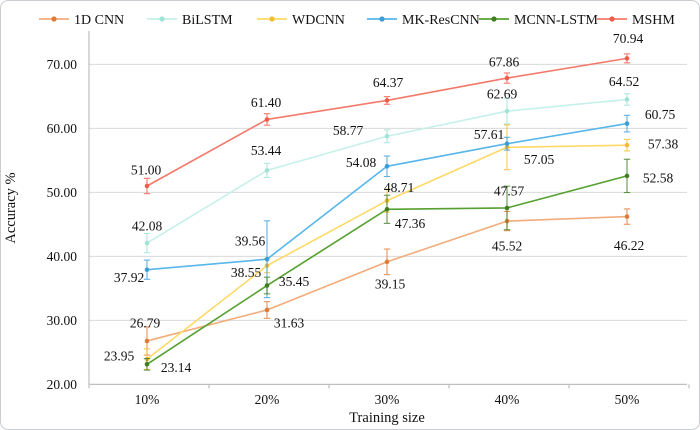  I want to click on data-label: 57.05, so click(539, 159).